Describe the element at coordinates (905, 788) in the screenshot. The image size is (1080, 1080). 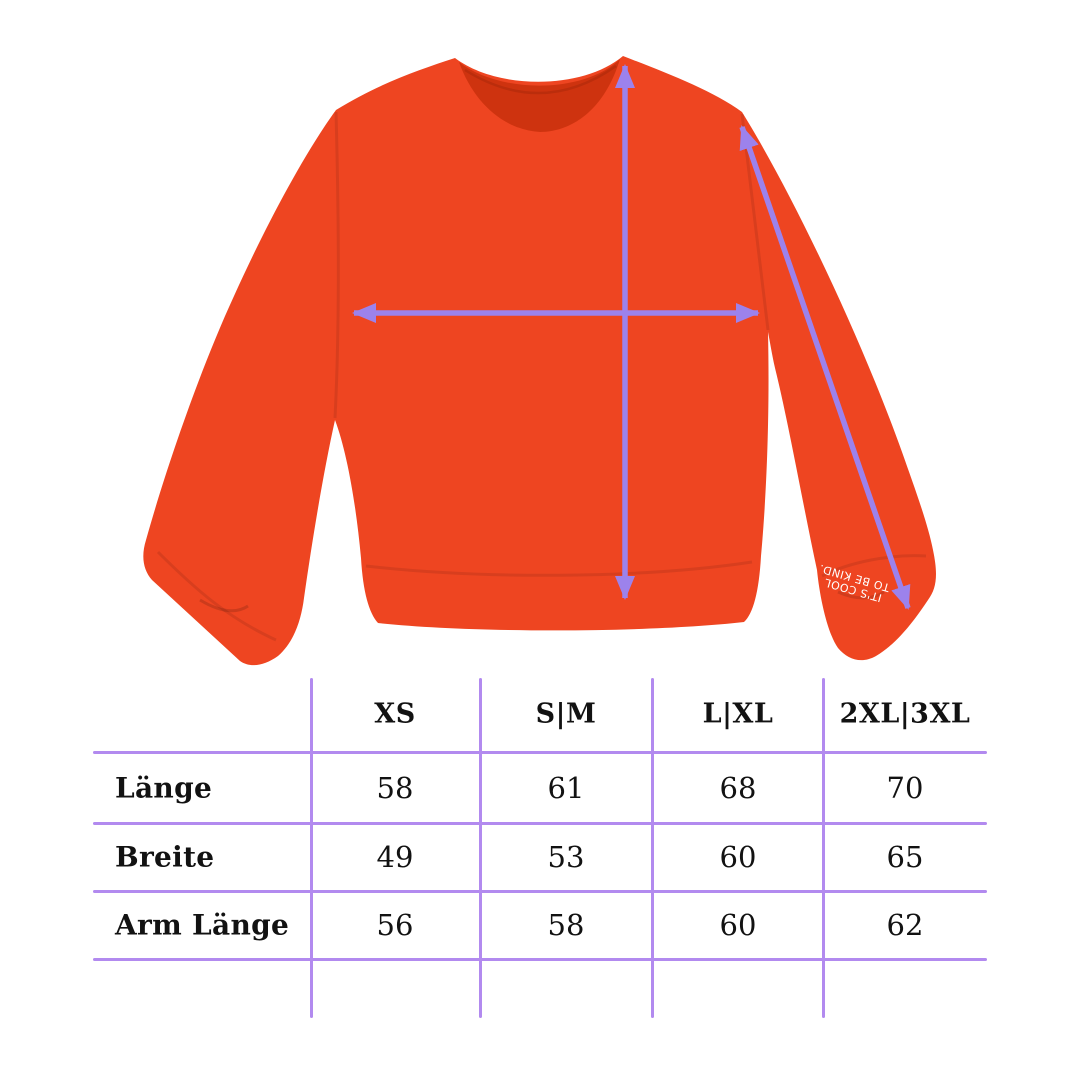
I see `table-cell: 70` at that location.